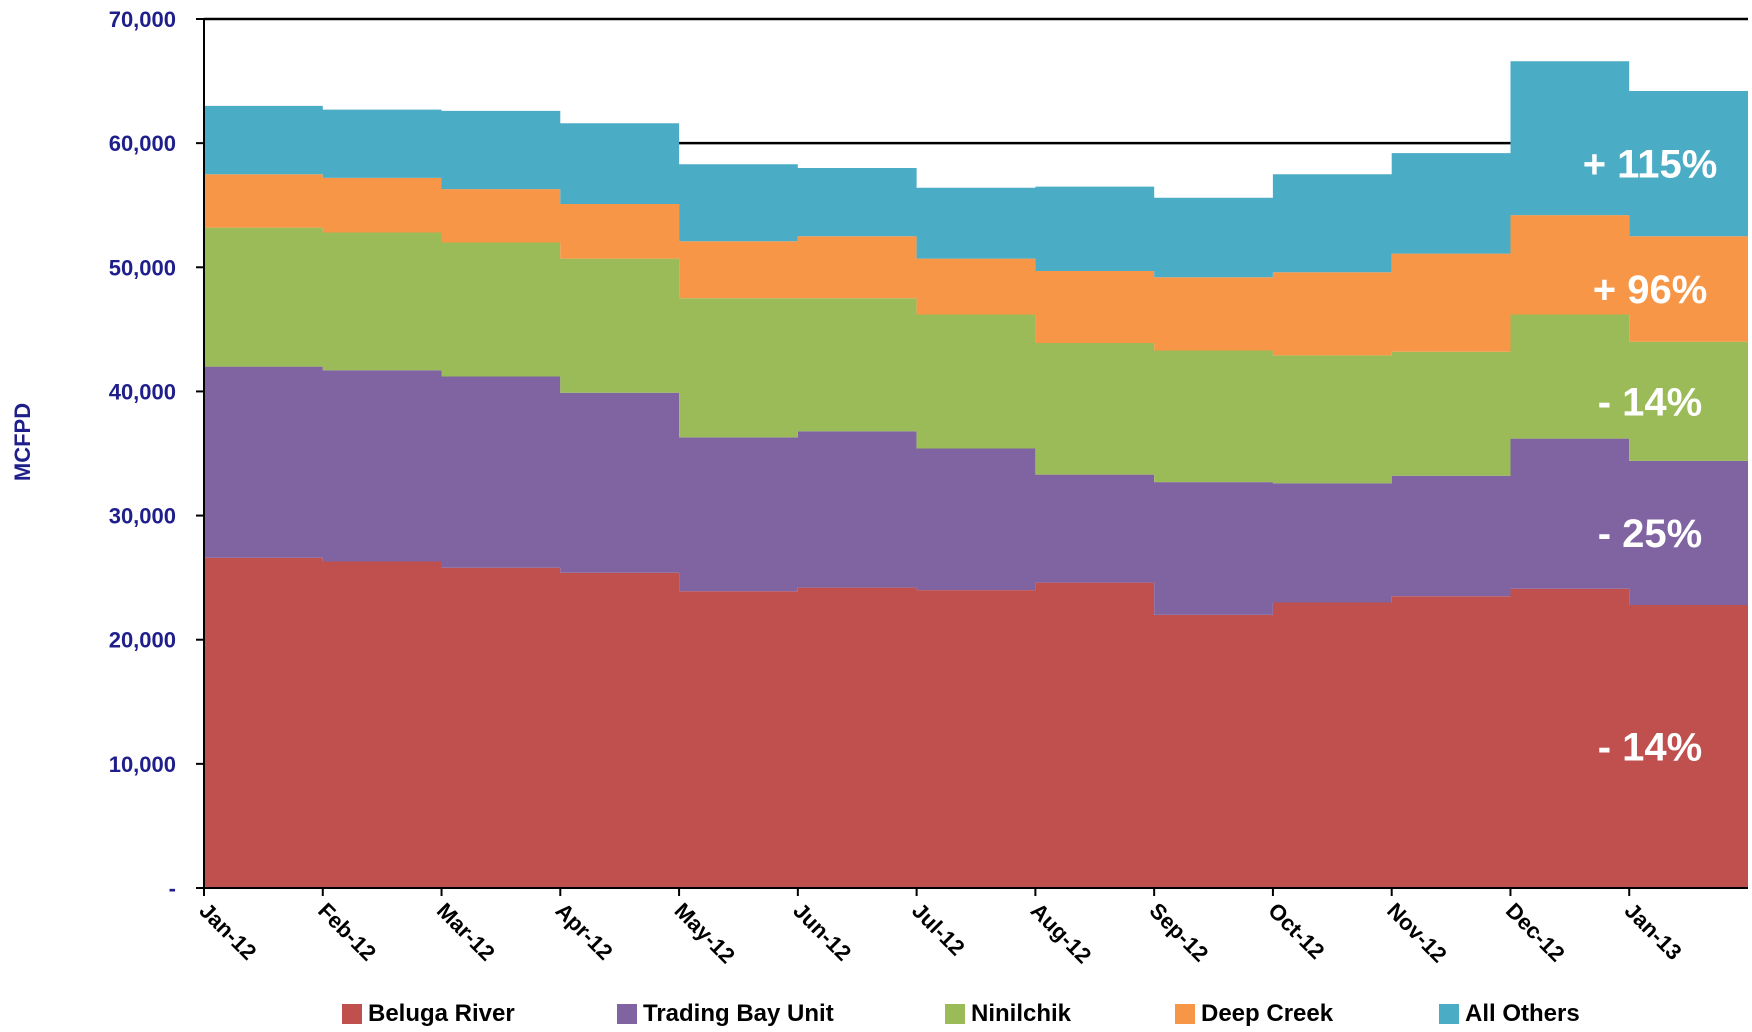 This screenshot has height=1032, width=1752. What do you see at coordinates (738, 1013) in the screenshot?
I see `legend-label: Trading Bay Unit` at bounding box center [738, 1013].